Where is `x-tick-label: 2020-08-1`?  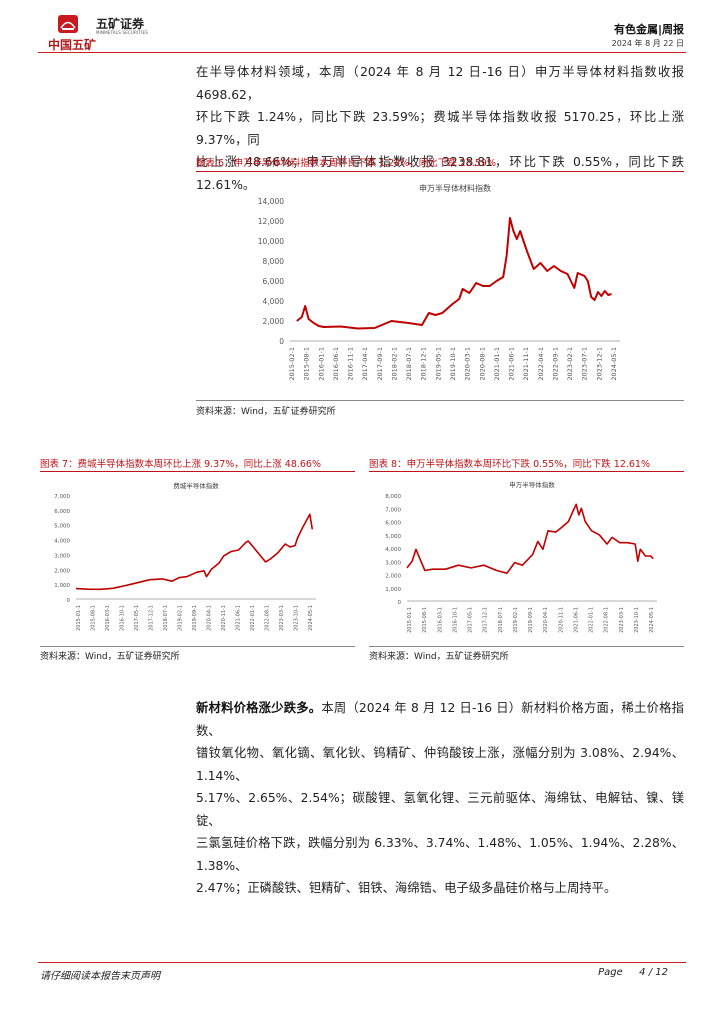 x-tick-label: 2020-08-1 is located at coordinates (482, 364).